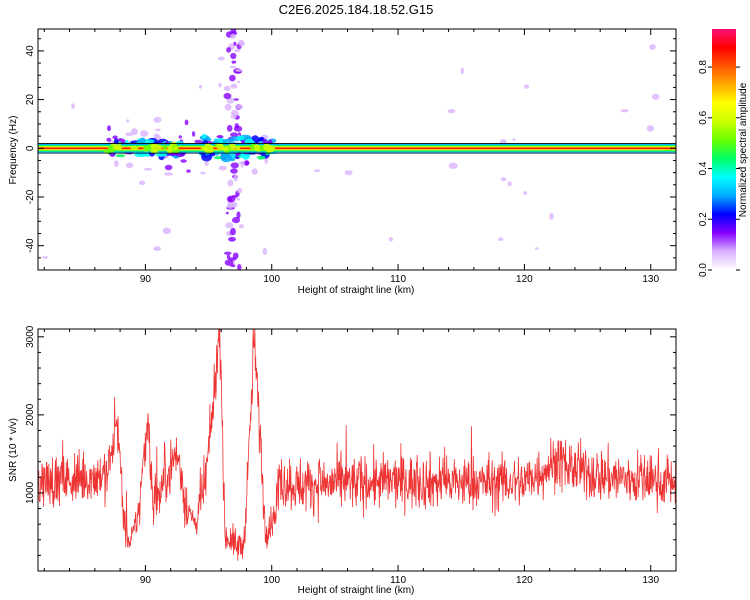  Describe the element at coordinates (30, 196) in the screenshot. I see `y-tick-label: -20` at that location.